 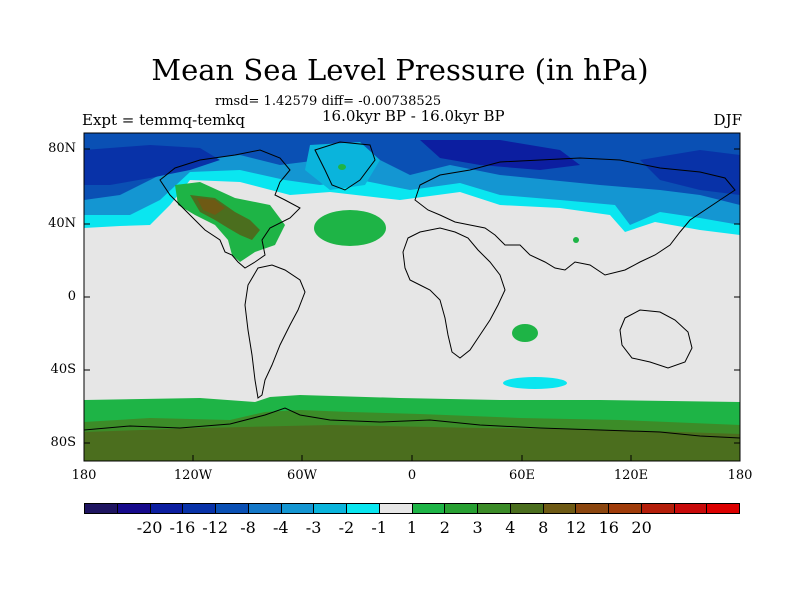 What do you see at coordinates (631, 475) in the screenshot?
I see `lon-label-120e: 120E` at bounding box center [631, 475].